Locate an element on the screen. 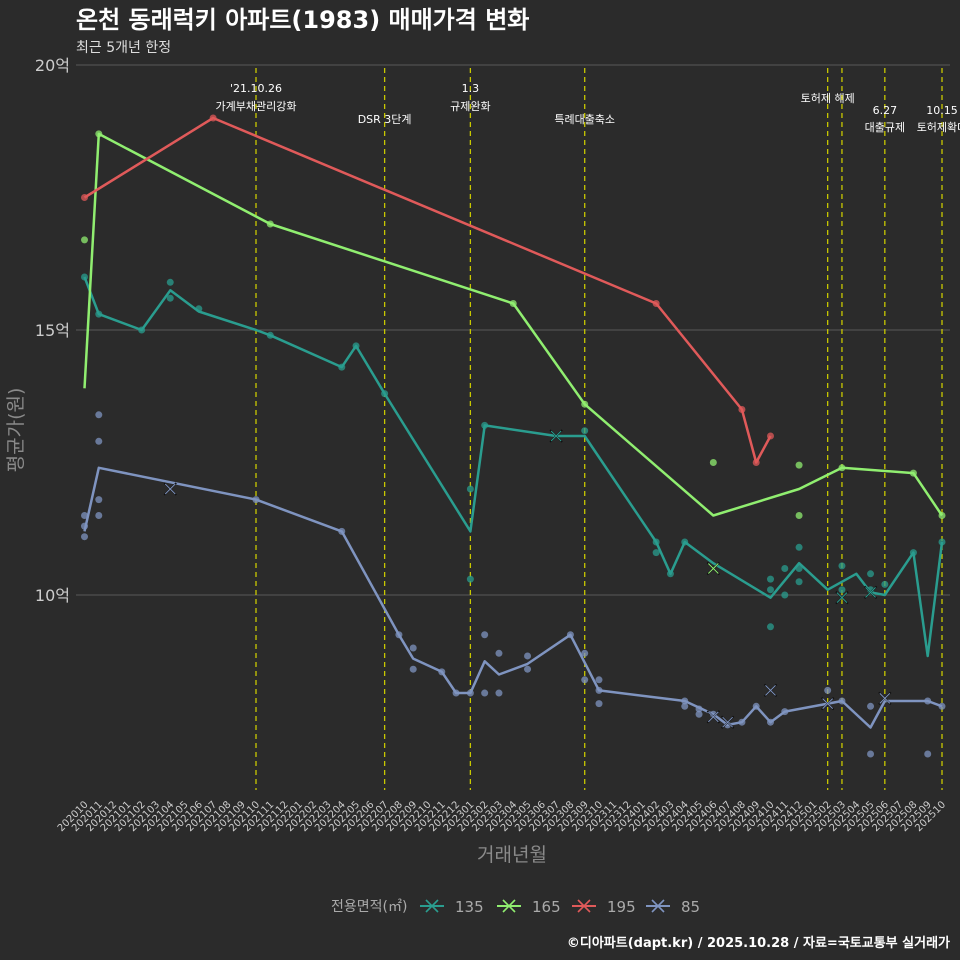 This screenshot has width=960, height=960. y-tick-label: 10억 is located at coordinates (52, 595).